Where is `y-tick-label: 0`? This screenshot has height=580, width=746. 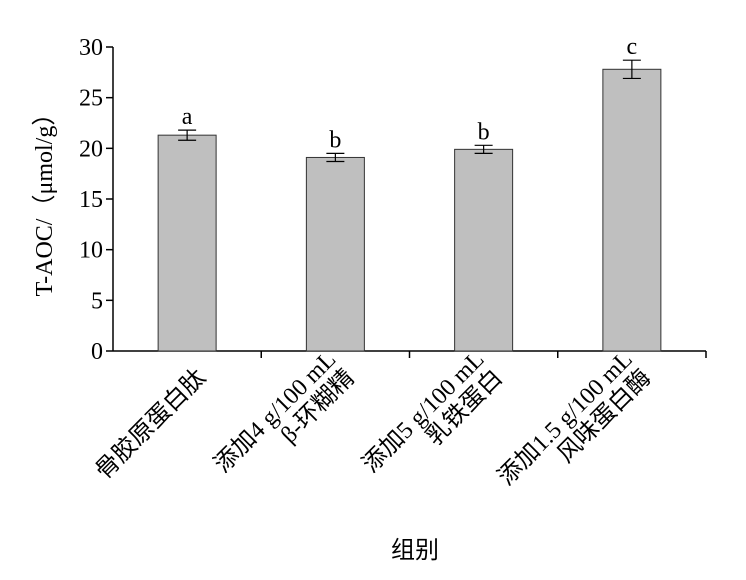
y-tick-label: 0 is located at coordinates (97, 352).